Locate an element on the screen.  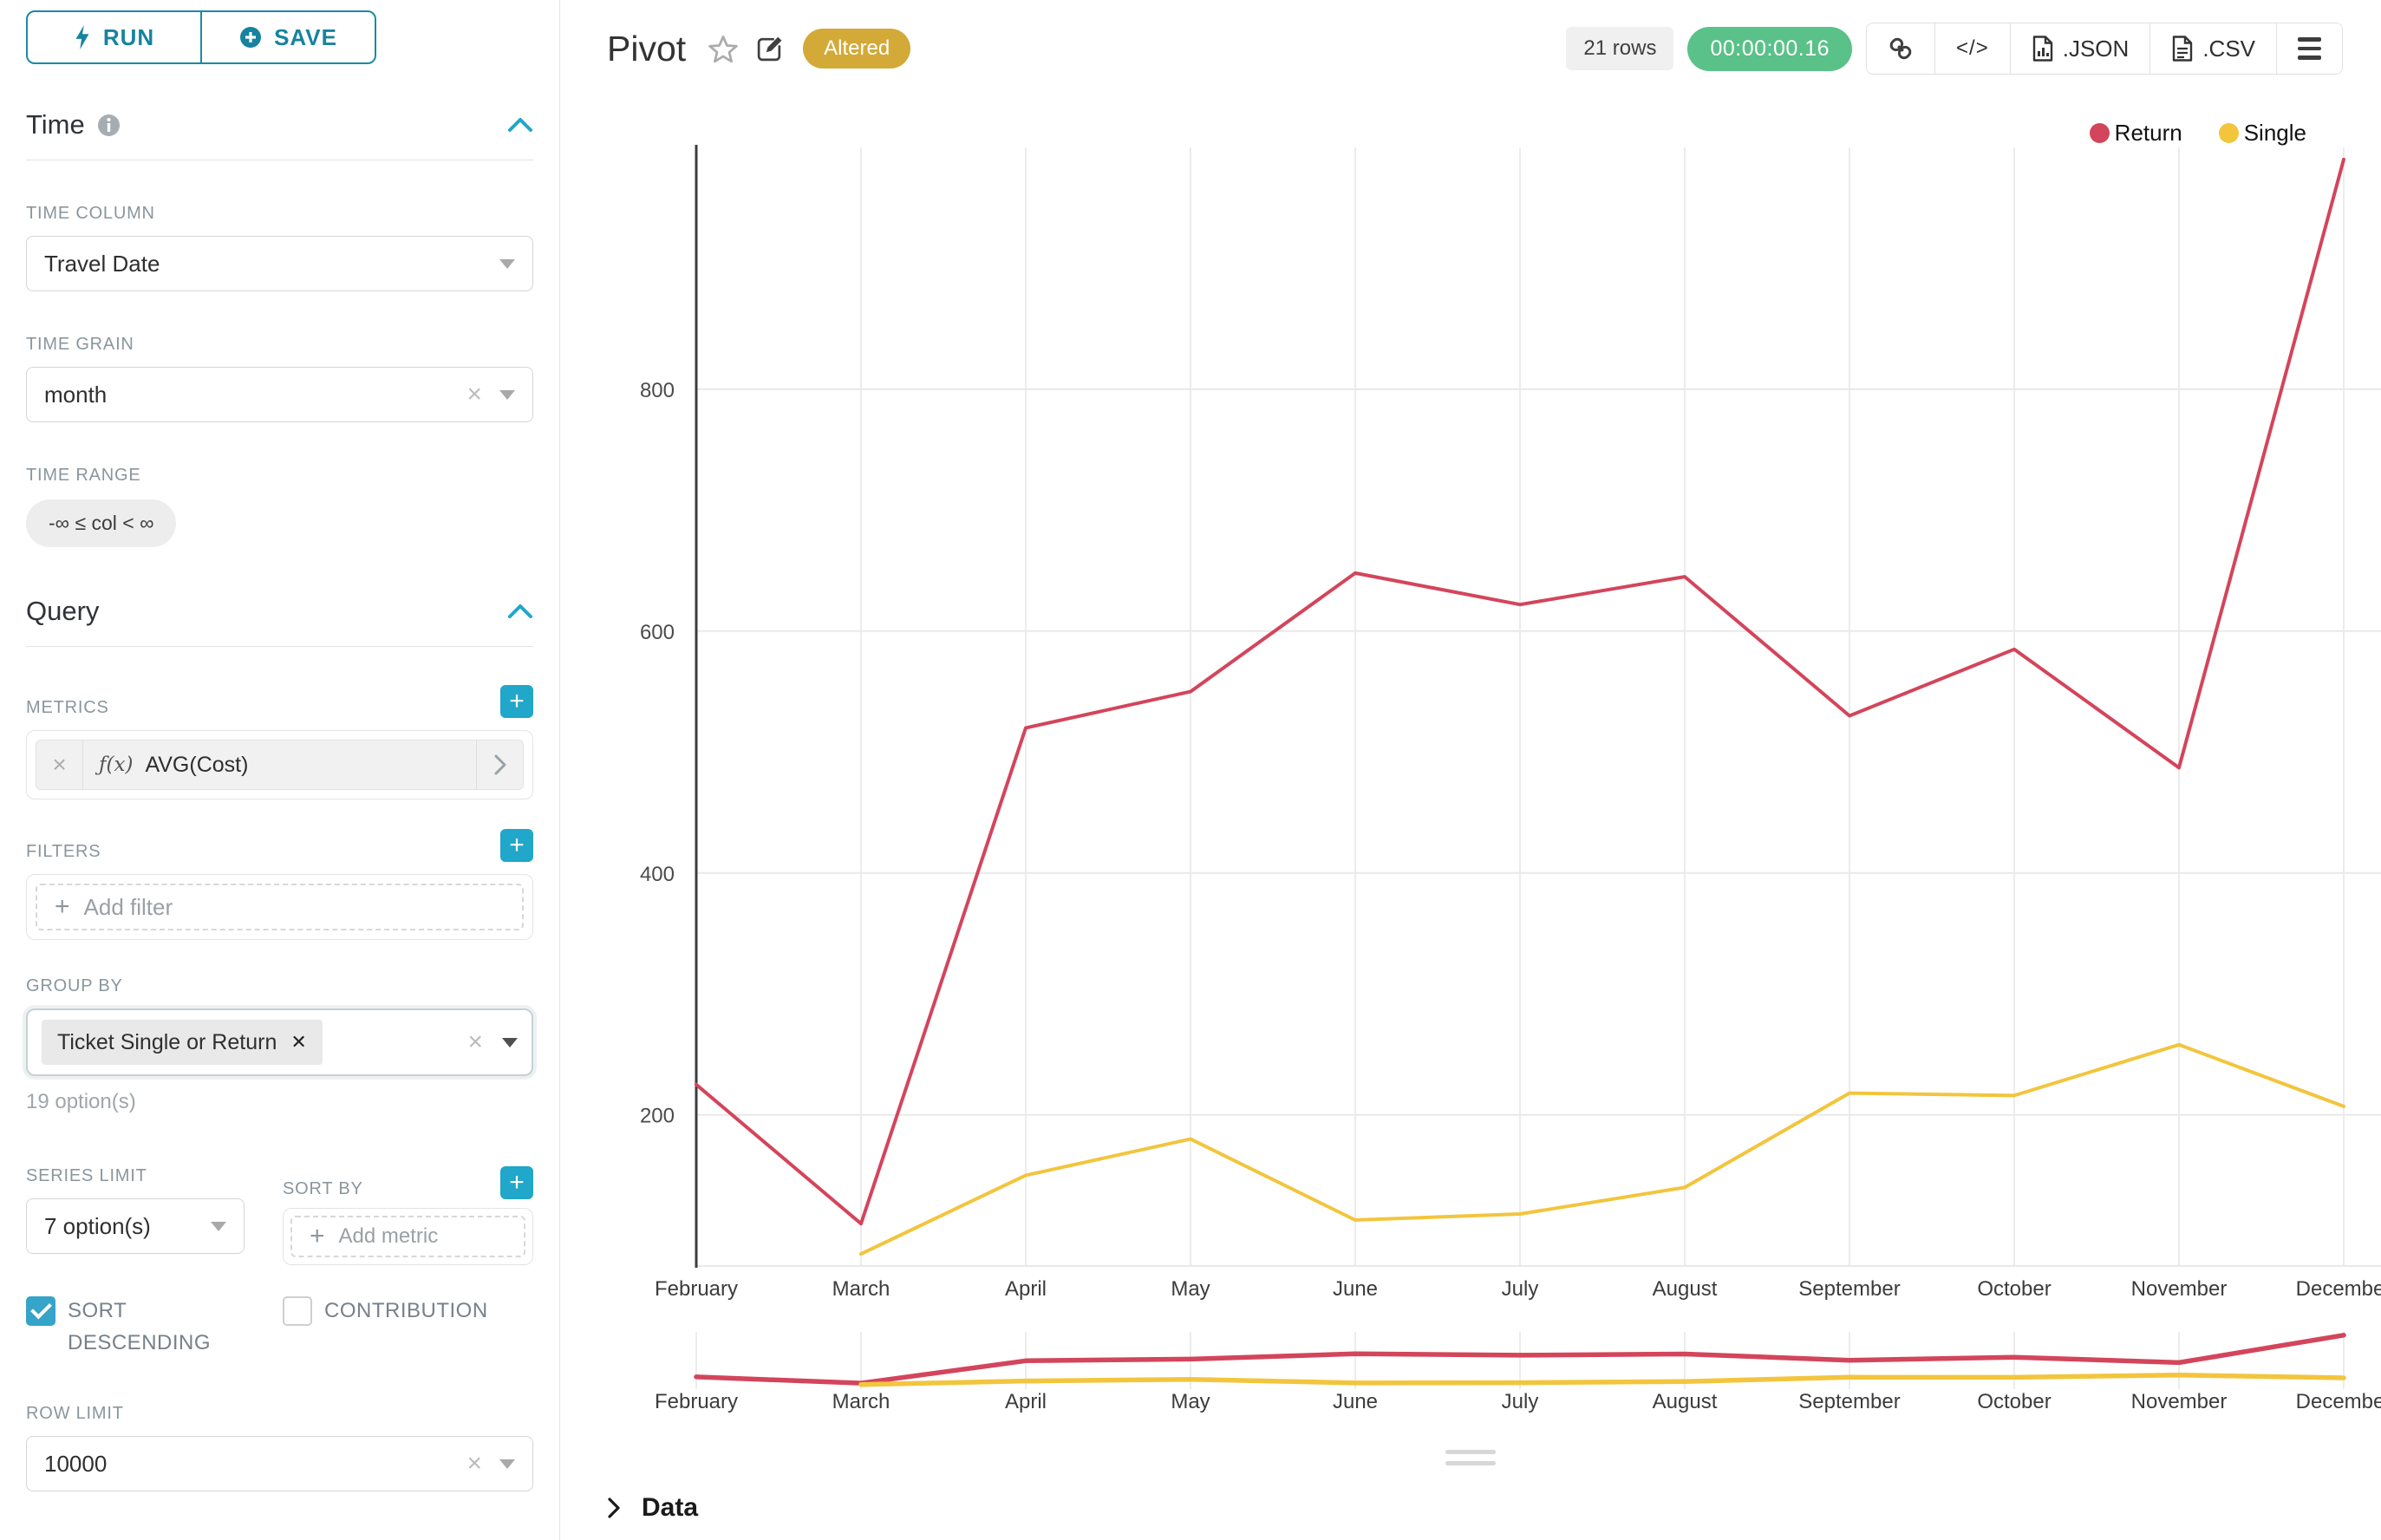
edit-properties-icon is located at coordinates (769, 49).